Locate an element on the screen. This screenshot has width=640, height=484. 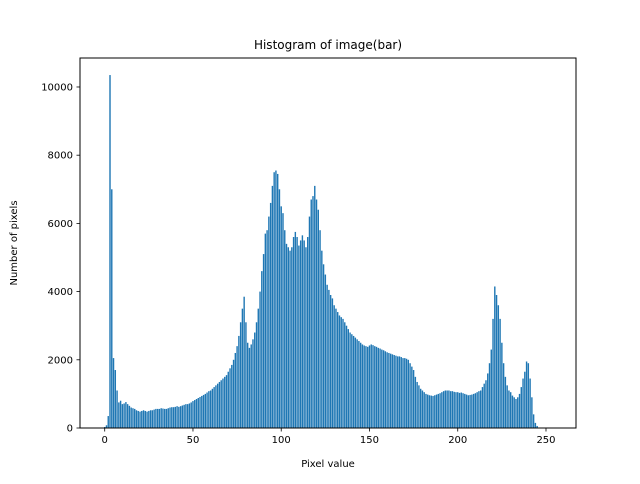
x-axis-label: Pixel value is located at coordinates (328, 464).